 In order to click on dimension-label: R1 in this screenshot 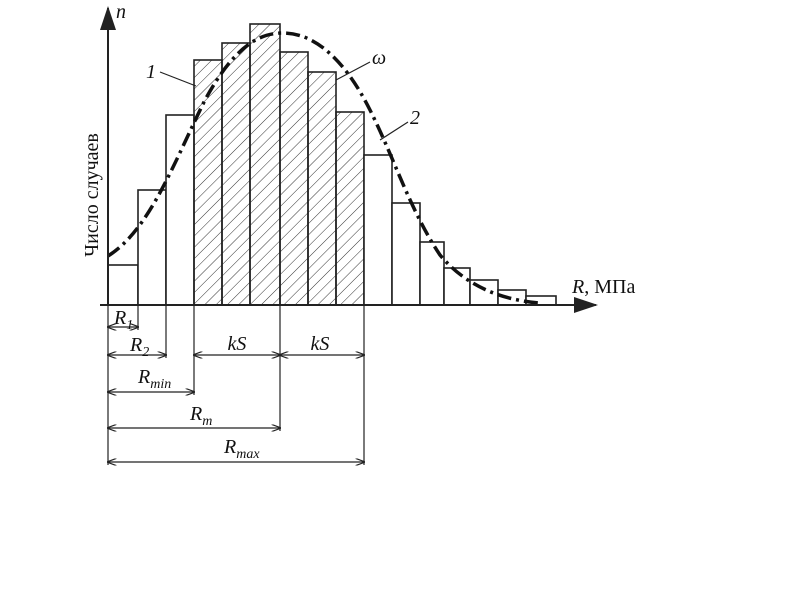, I will do `click(123, 320)`.